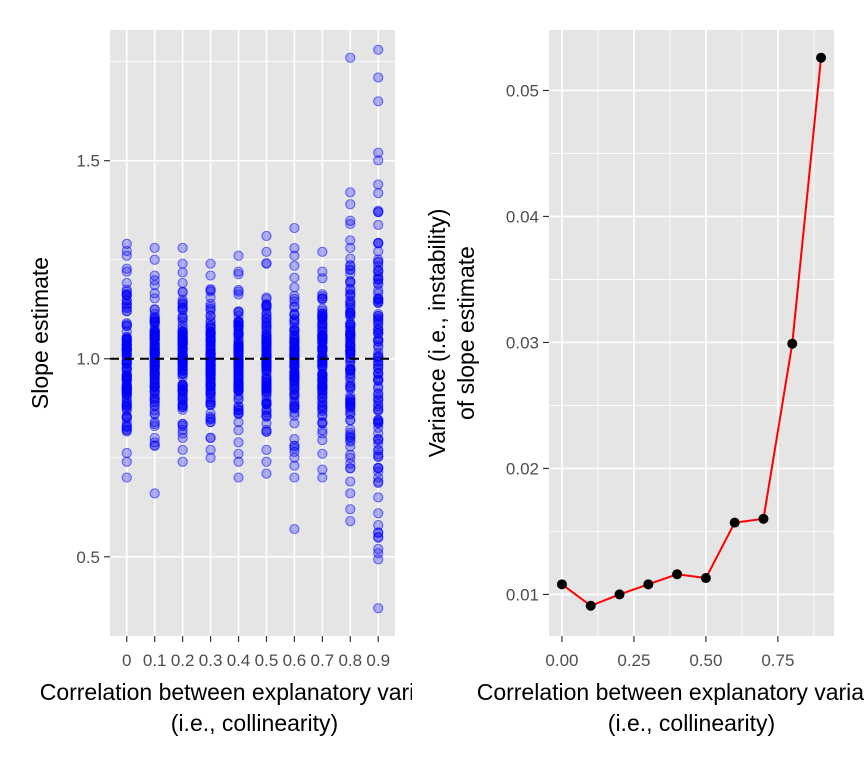  What do you see at coordinates (522, 594) in the screenshot?
I see `right-y-tick-label: 0.01` at bounding box center [522, 594].